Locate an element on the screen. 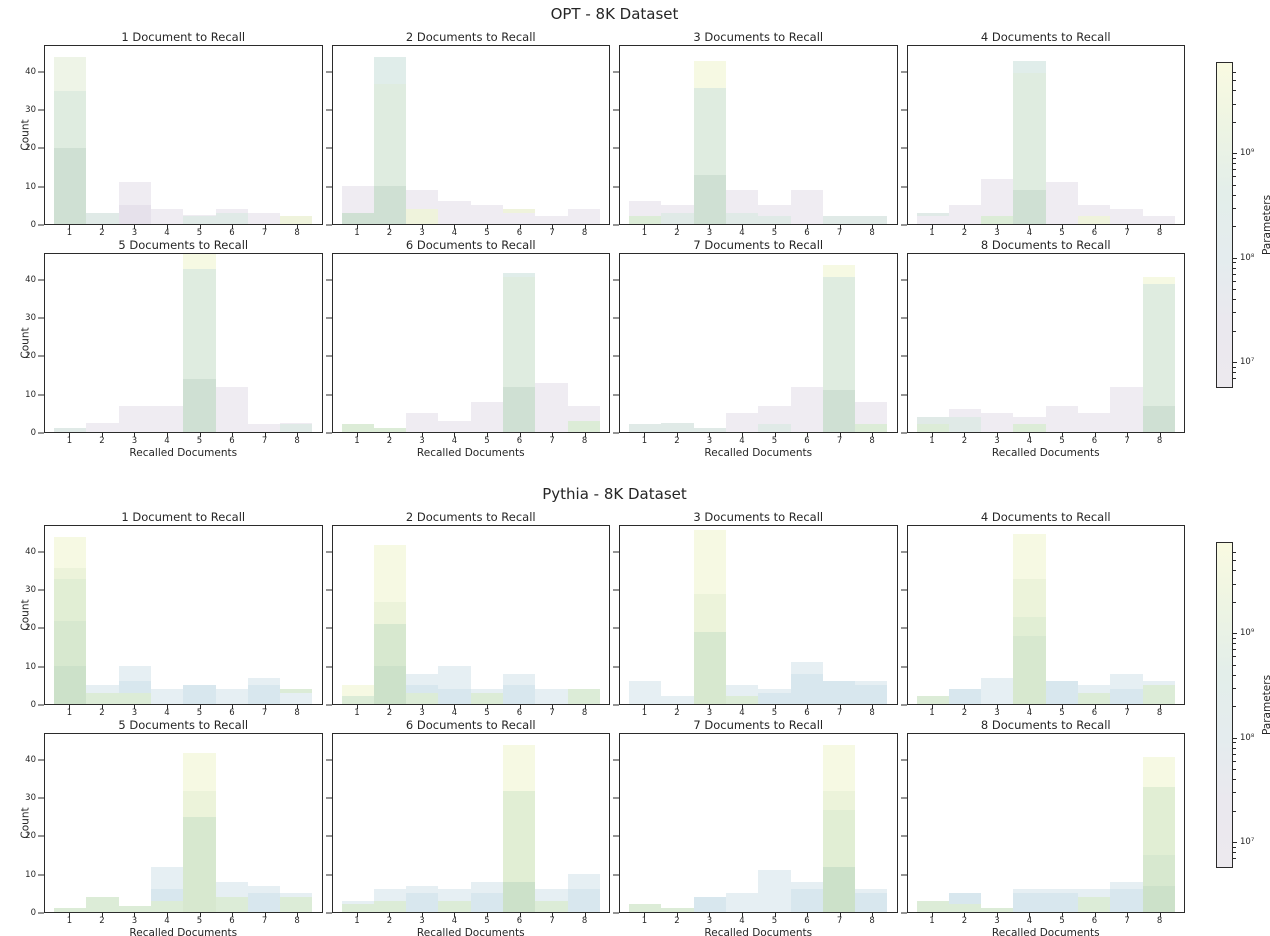 The width and height of the screenshot is (1270, 936). x-tick-label: 3 is located at coordinates (422, 441).